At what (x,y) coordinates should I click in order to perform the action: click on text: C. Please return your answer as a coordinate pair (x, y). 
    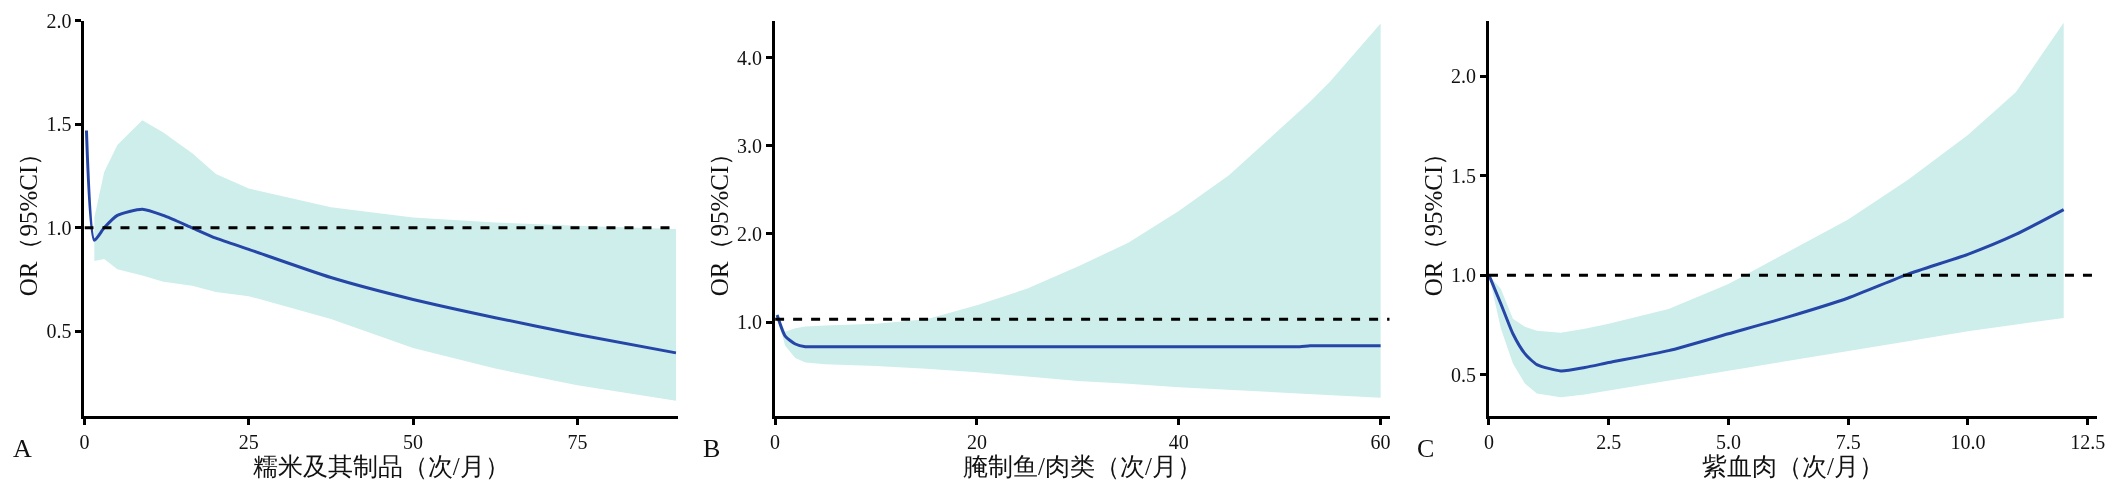
    Looking at the image, I should click on (1426, 448).